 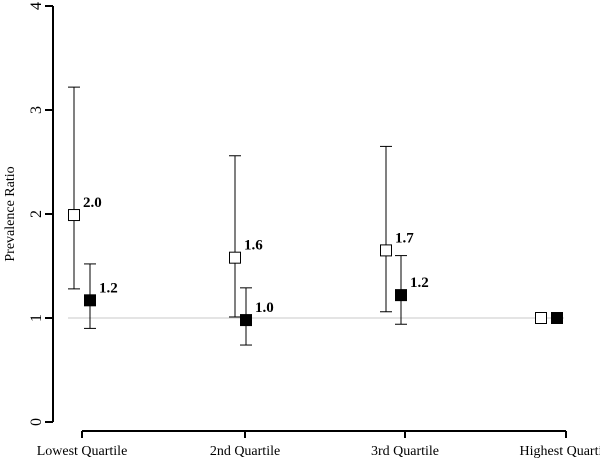 I want to click on data-label: 1.0, so click(x=264, y=308).